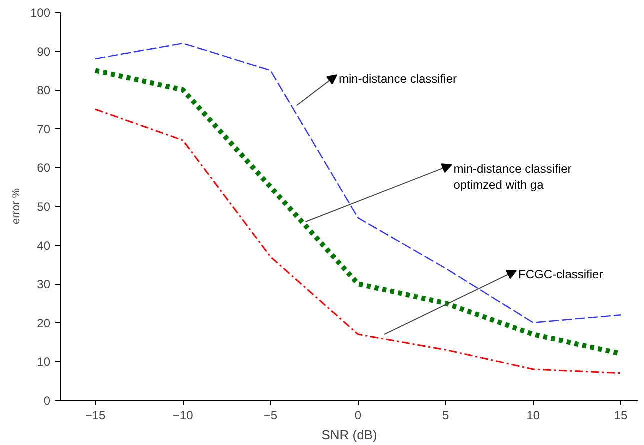 Image resolution: width=644 pixels, height=445 pixels. Describe the element at coordinates (446, 415) in the screenshot. I see `x-tick-label: 5` at that location.